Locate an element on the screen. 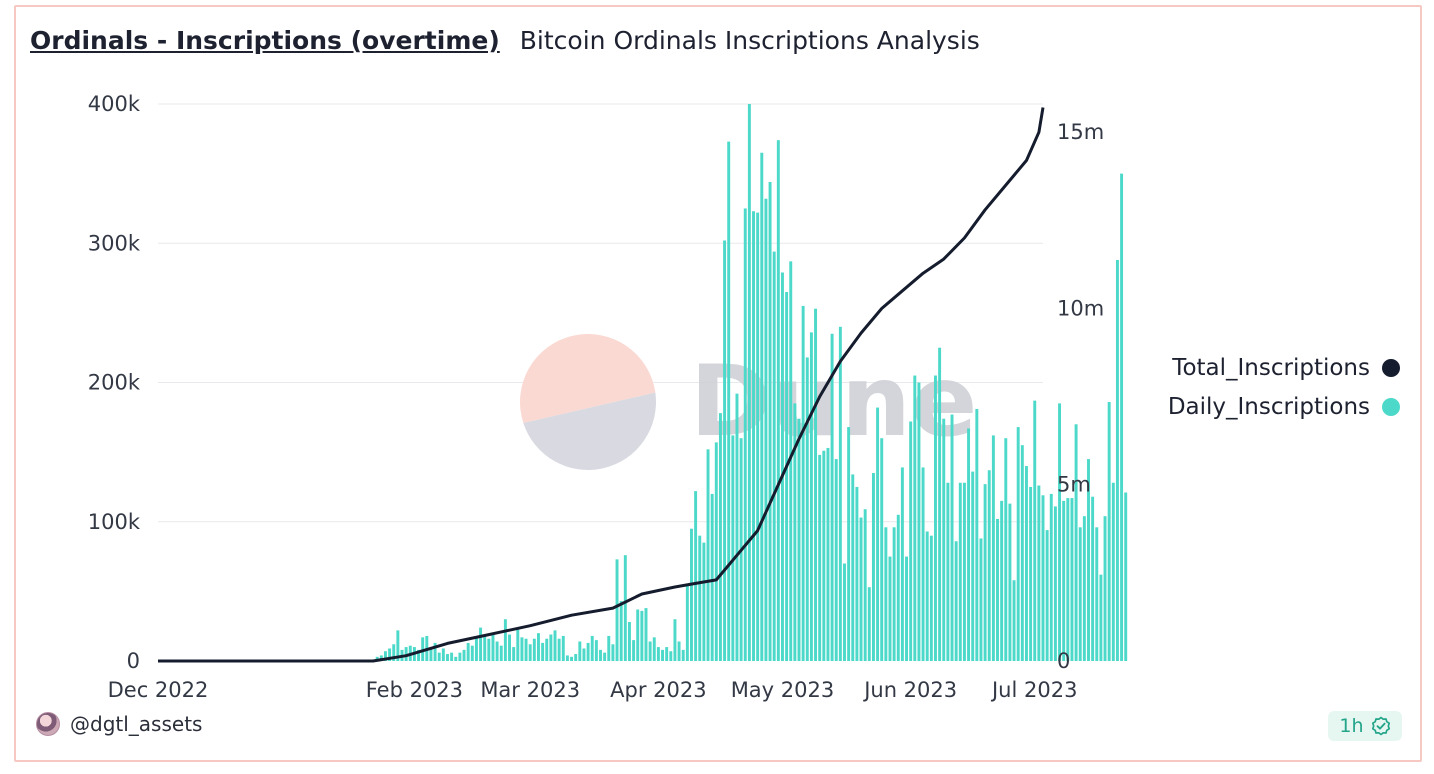 This screenshot has width=1434, height=774. watermark-logo-bottom is located at coordinates (589, 431).